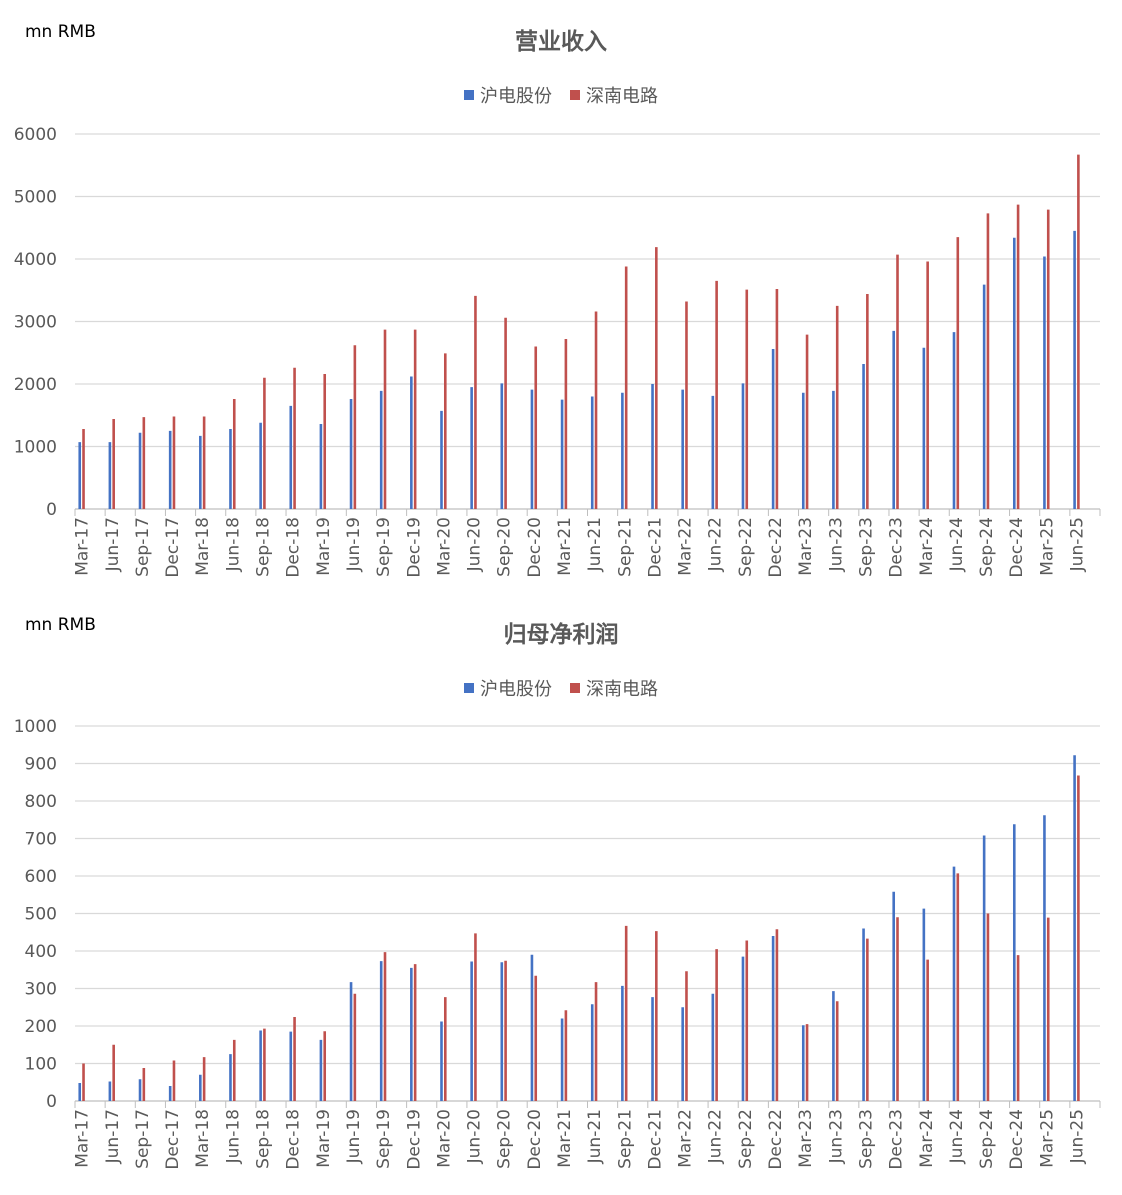  I want to click on chart-legend: 沪电股份 深南电路, so click(561, 95).